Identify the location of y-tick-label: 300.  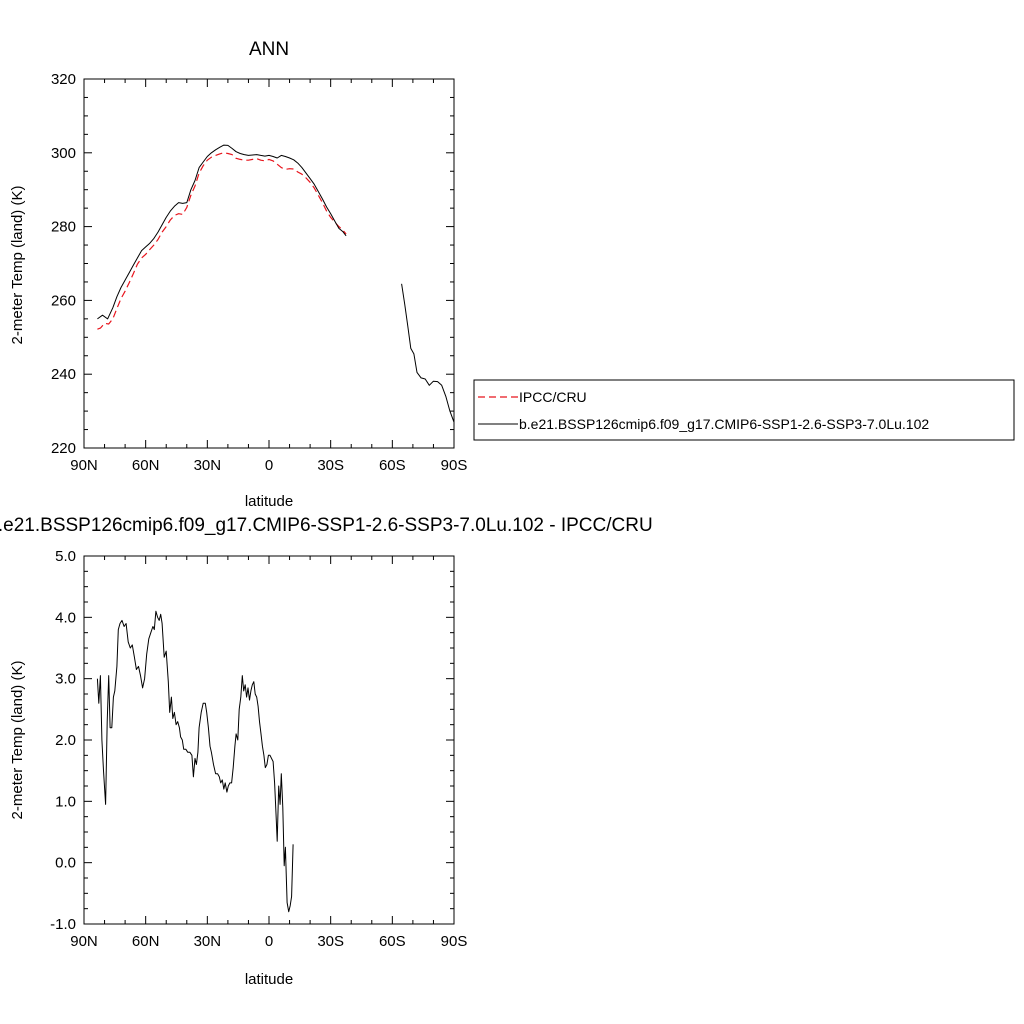
(63, 153).